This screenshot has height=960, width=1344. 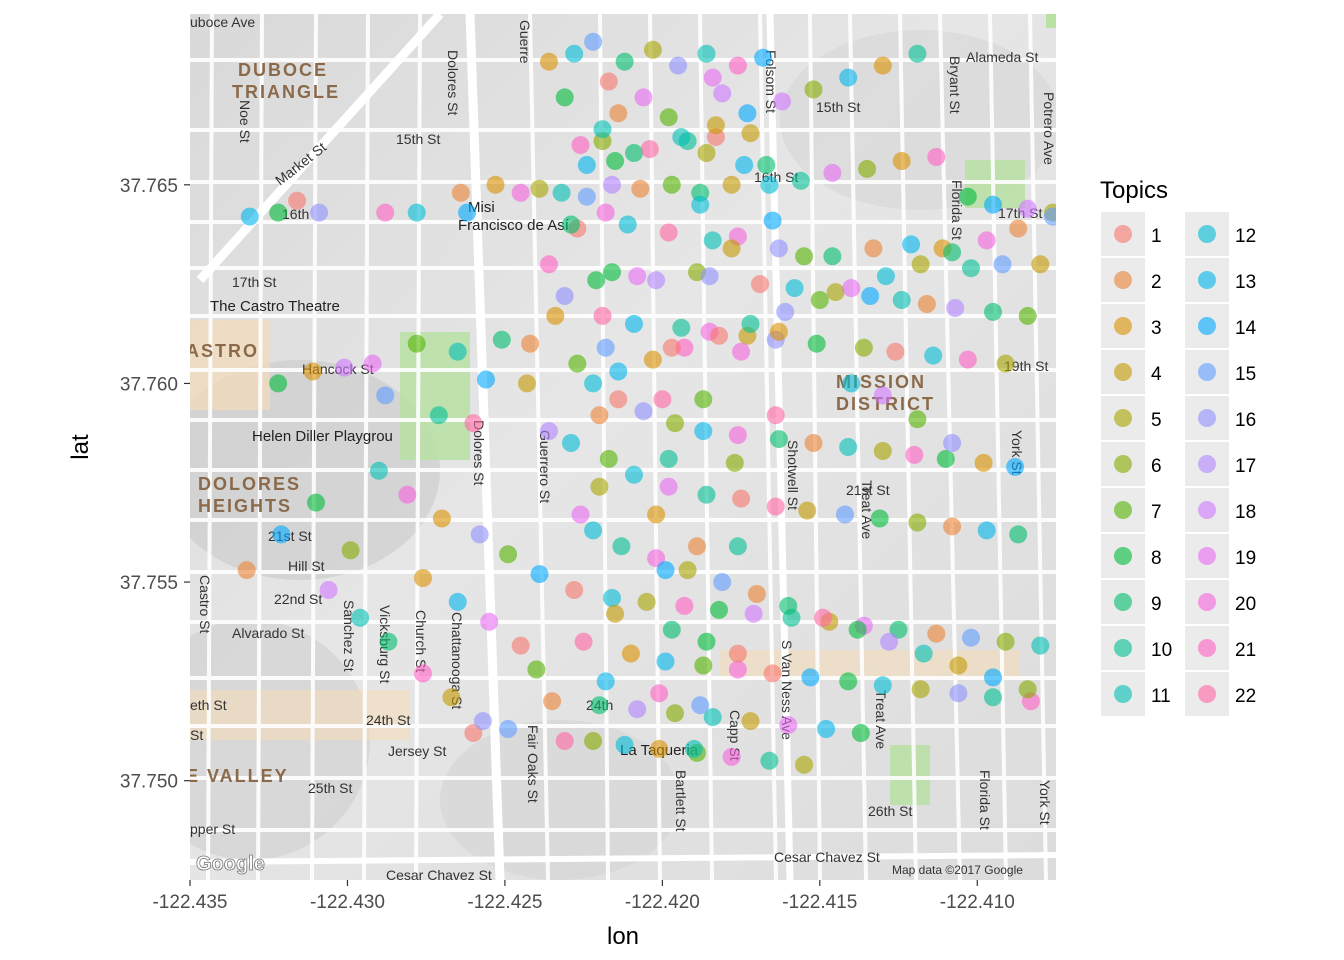 What do you see at coordinates (275, 306) in the screenshot?
I see `svg-text: The Castro Theatre` at bounding box center [275, 306].